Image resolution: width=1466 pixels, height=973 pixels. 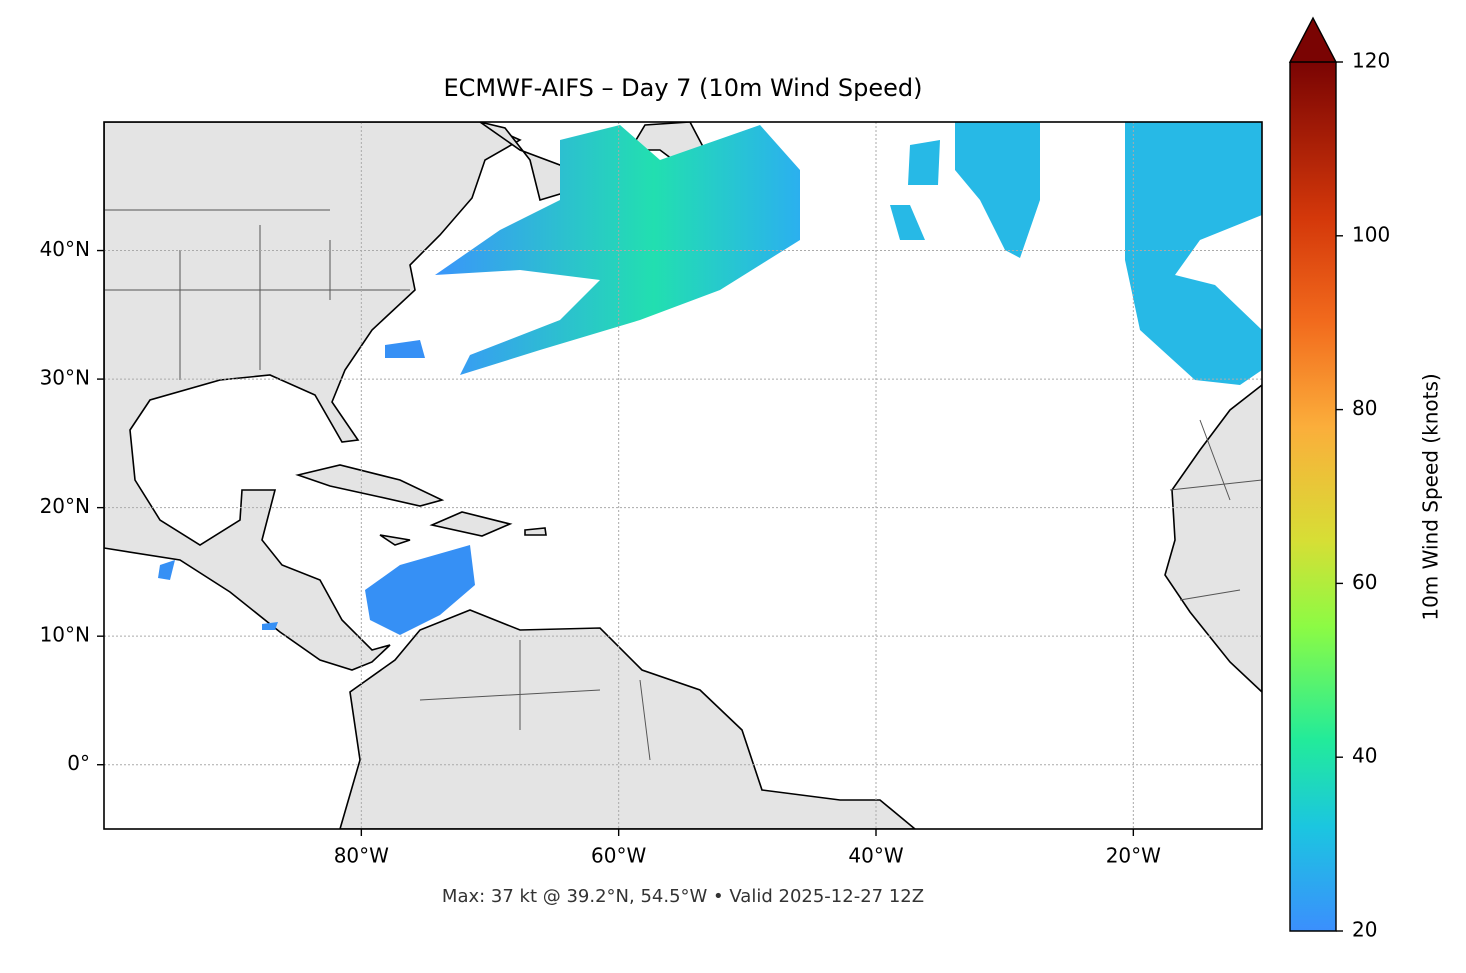 I want to click on colorbar, so click(x=1313, y=496).